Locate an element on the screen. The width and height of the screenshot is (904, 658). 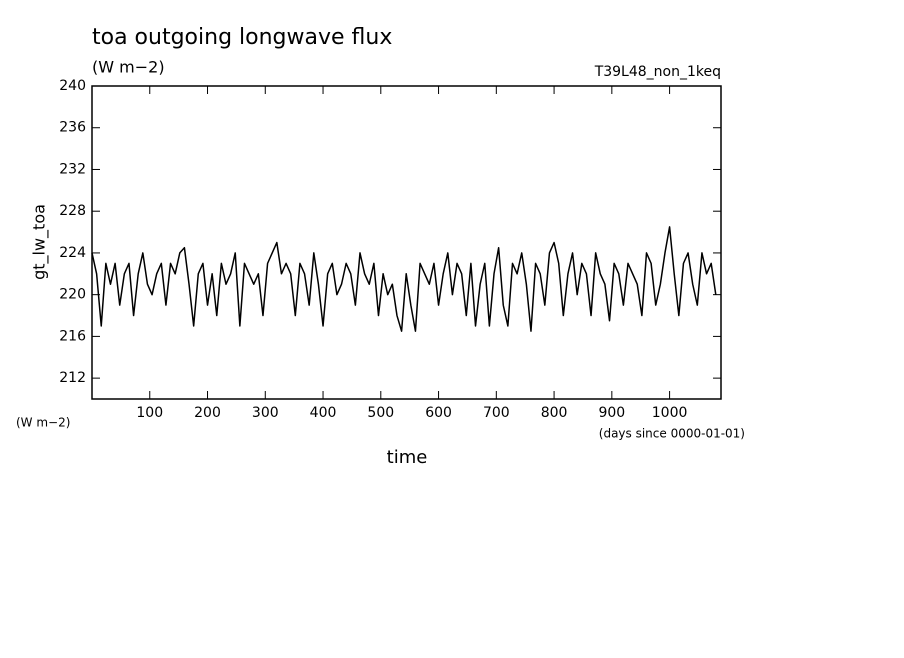
x-axis-label: time is located at coordinates (407, 457).